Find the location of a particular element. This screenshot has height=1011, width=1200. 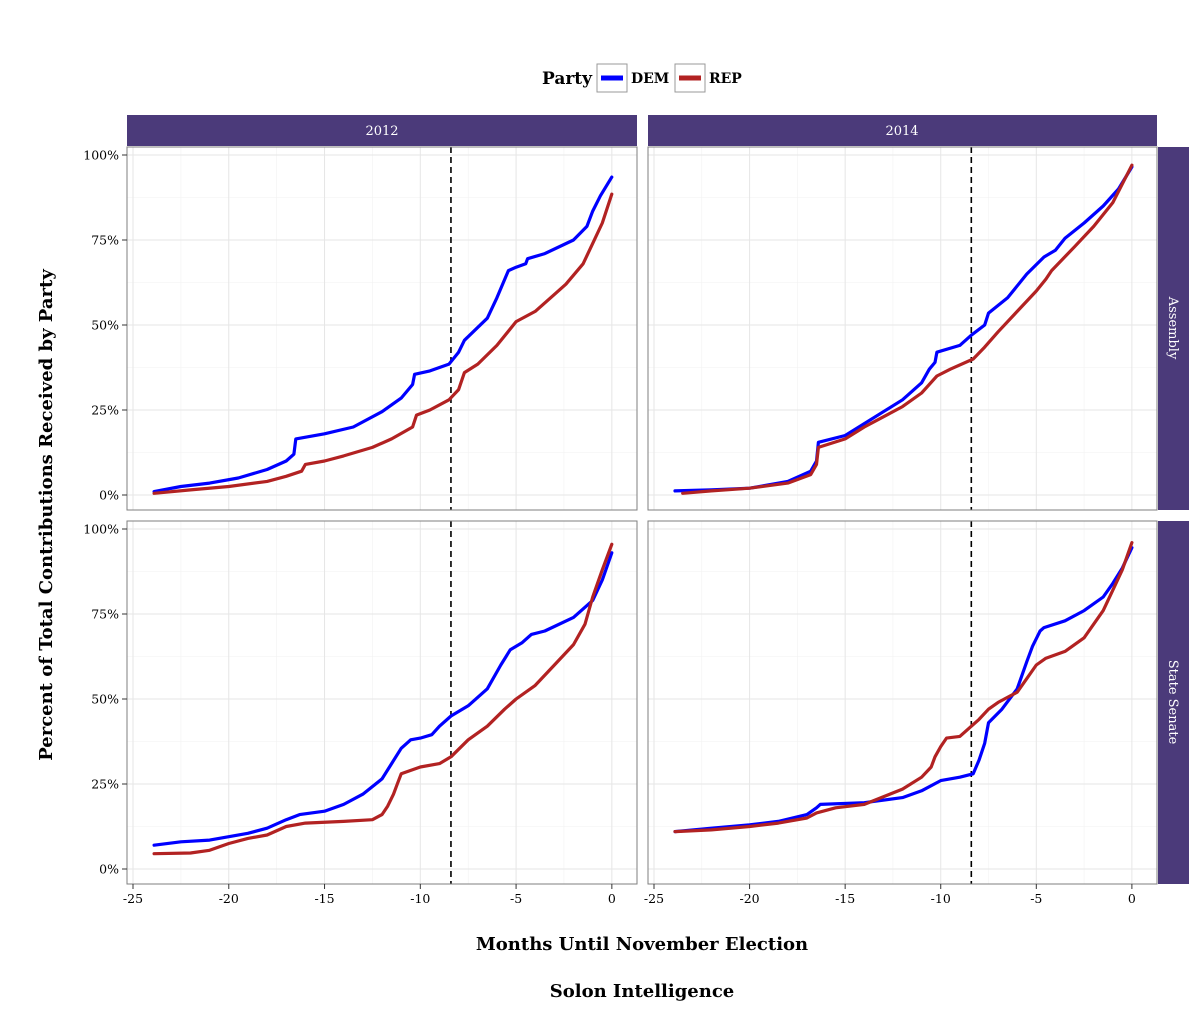

strip-label-2014: 2014 is located at coordinates (901, 131).